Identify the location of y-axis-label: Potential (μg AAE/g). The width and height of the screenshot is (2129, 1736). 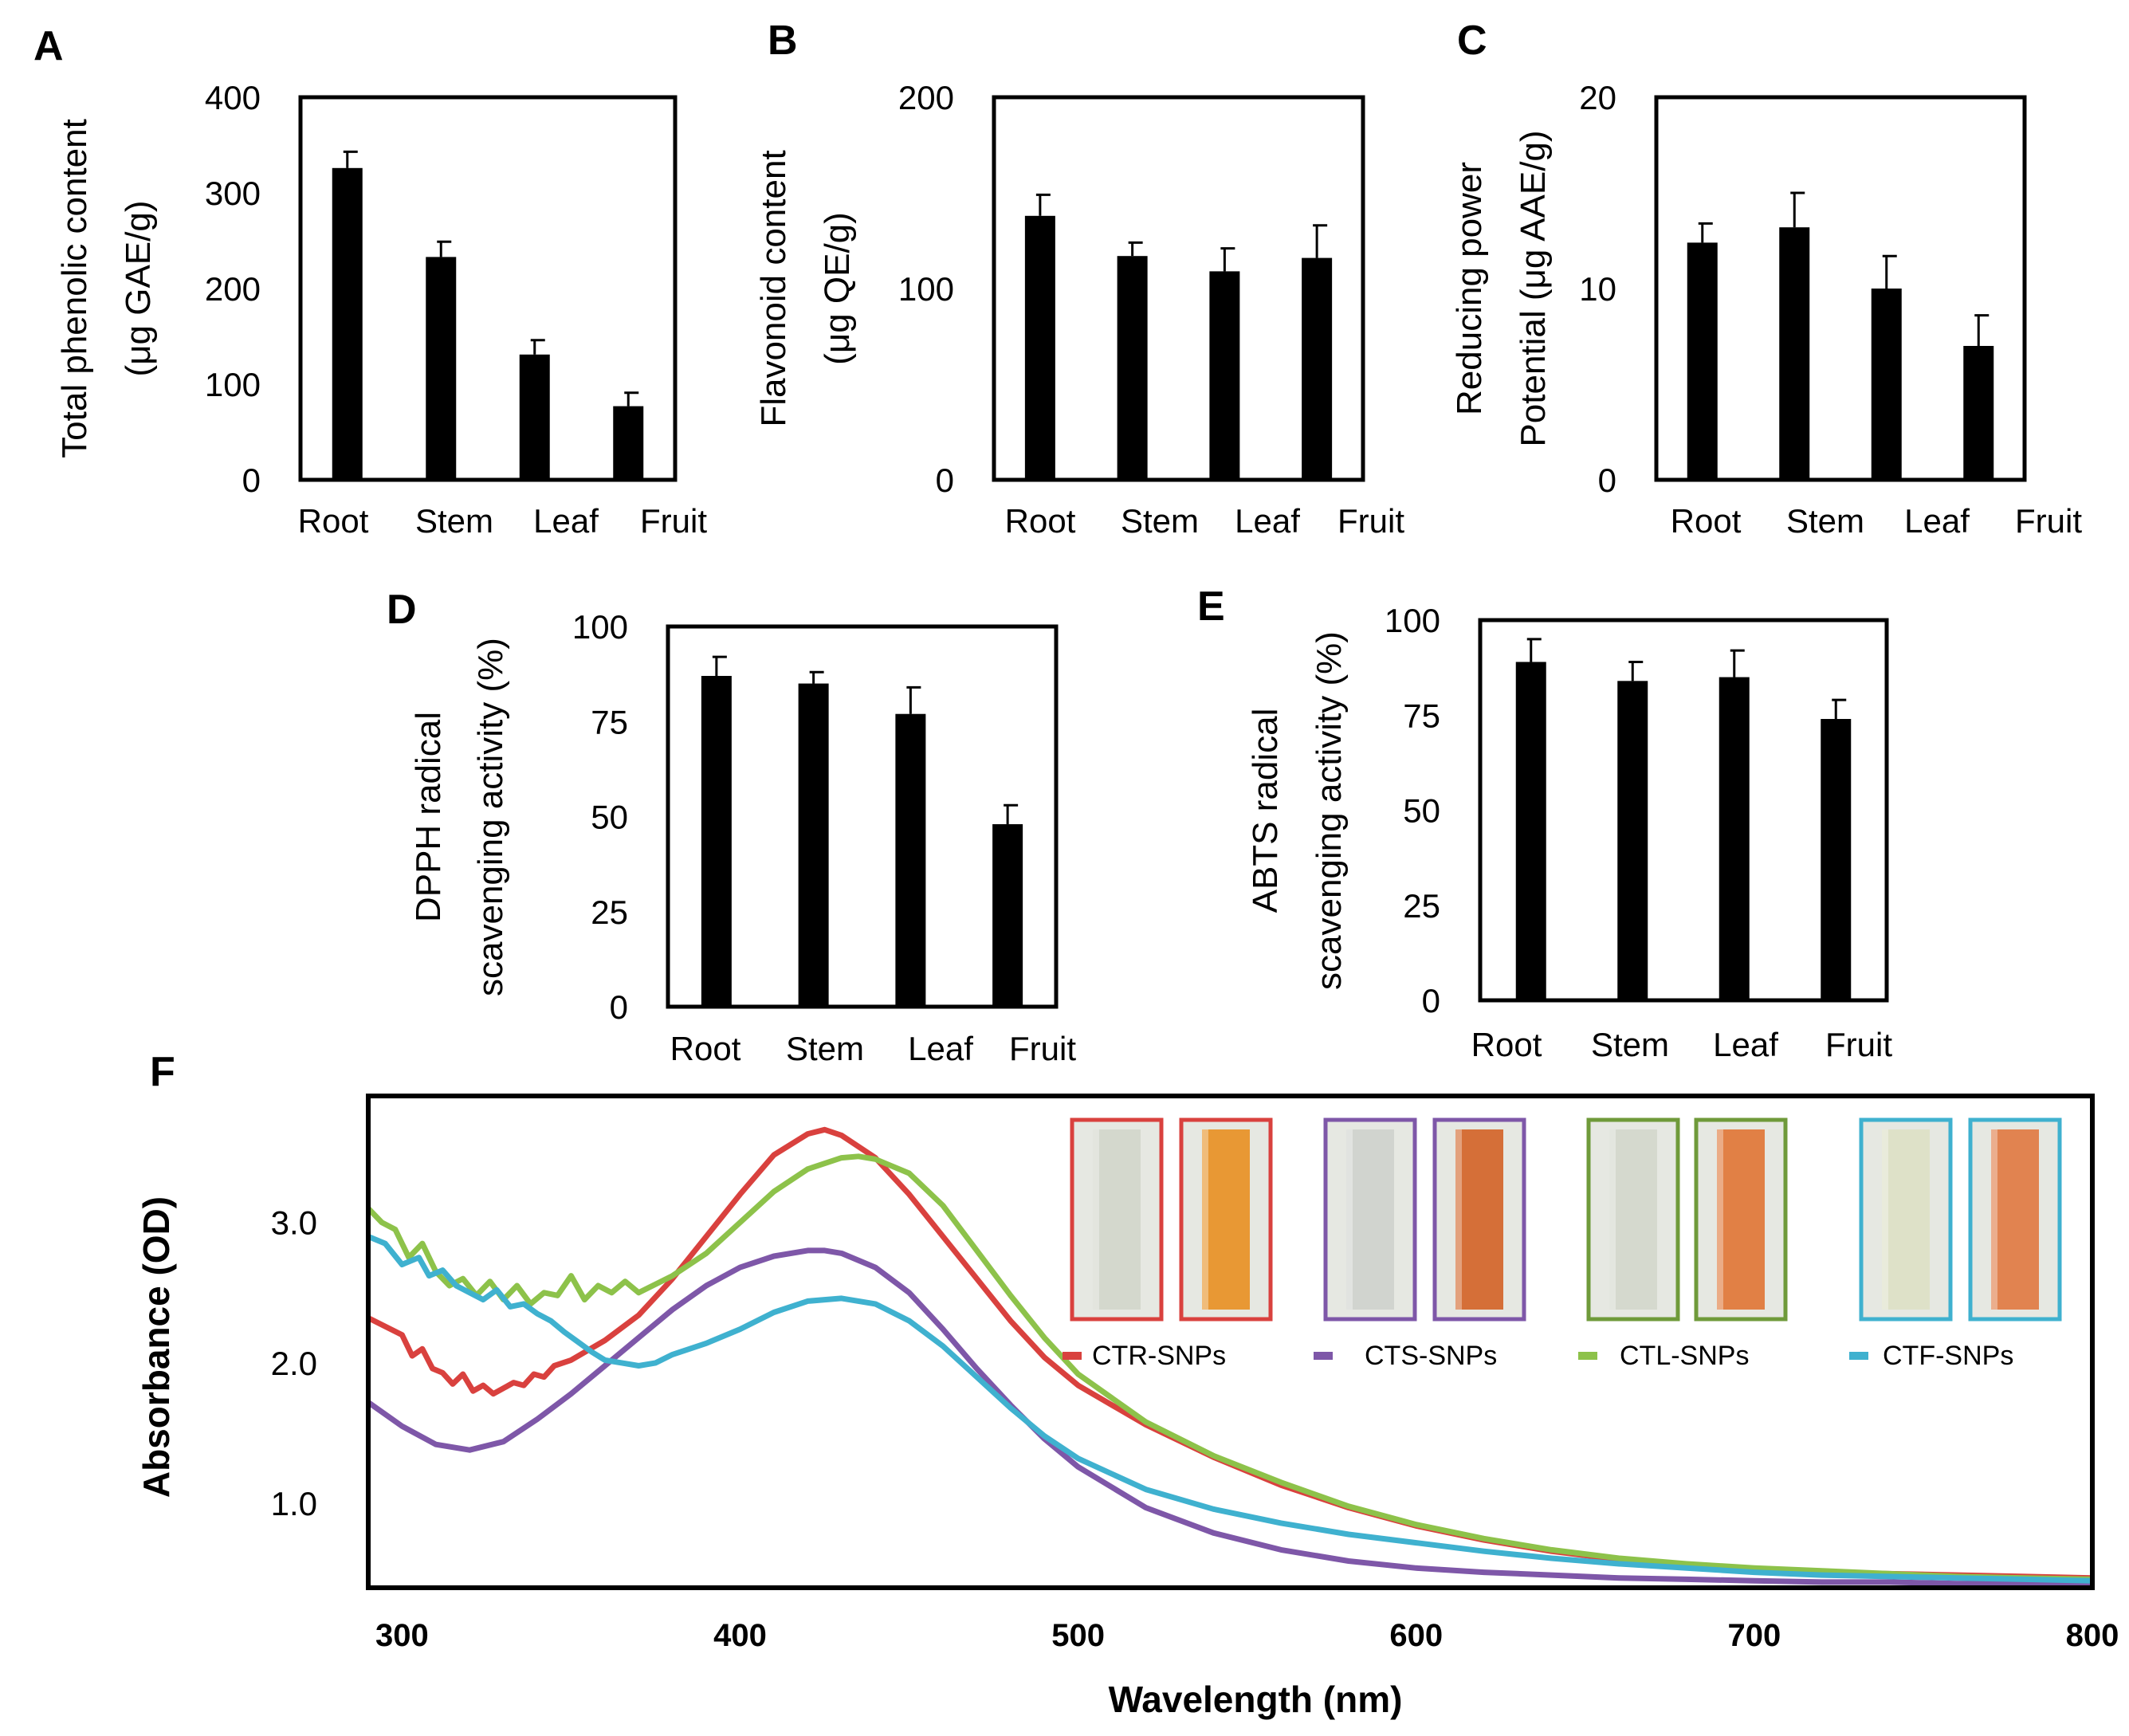
(1533, 288).